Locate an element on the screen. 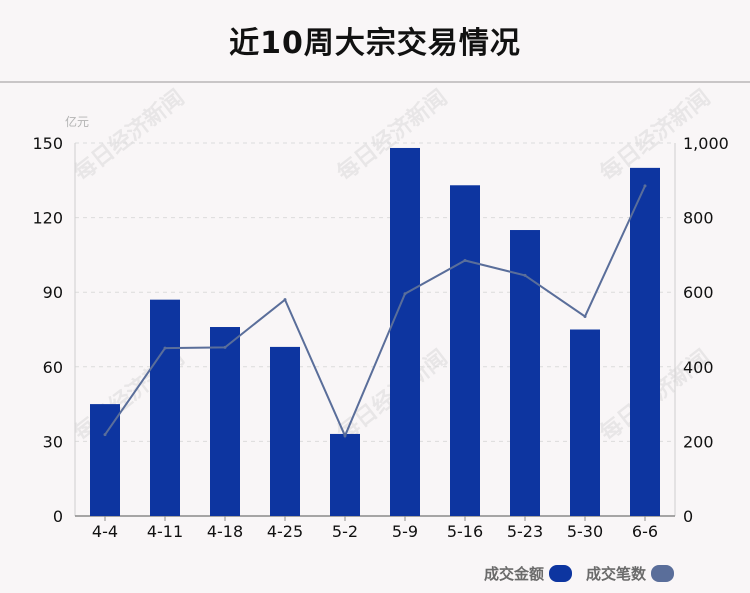 The height and width of the screenshot is (593, 750). y-right-tick-label: 600 is located at coordinates (698, 292).